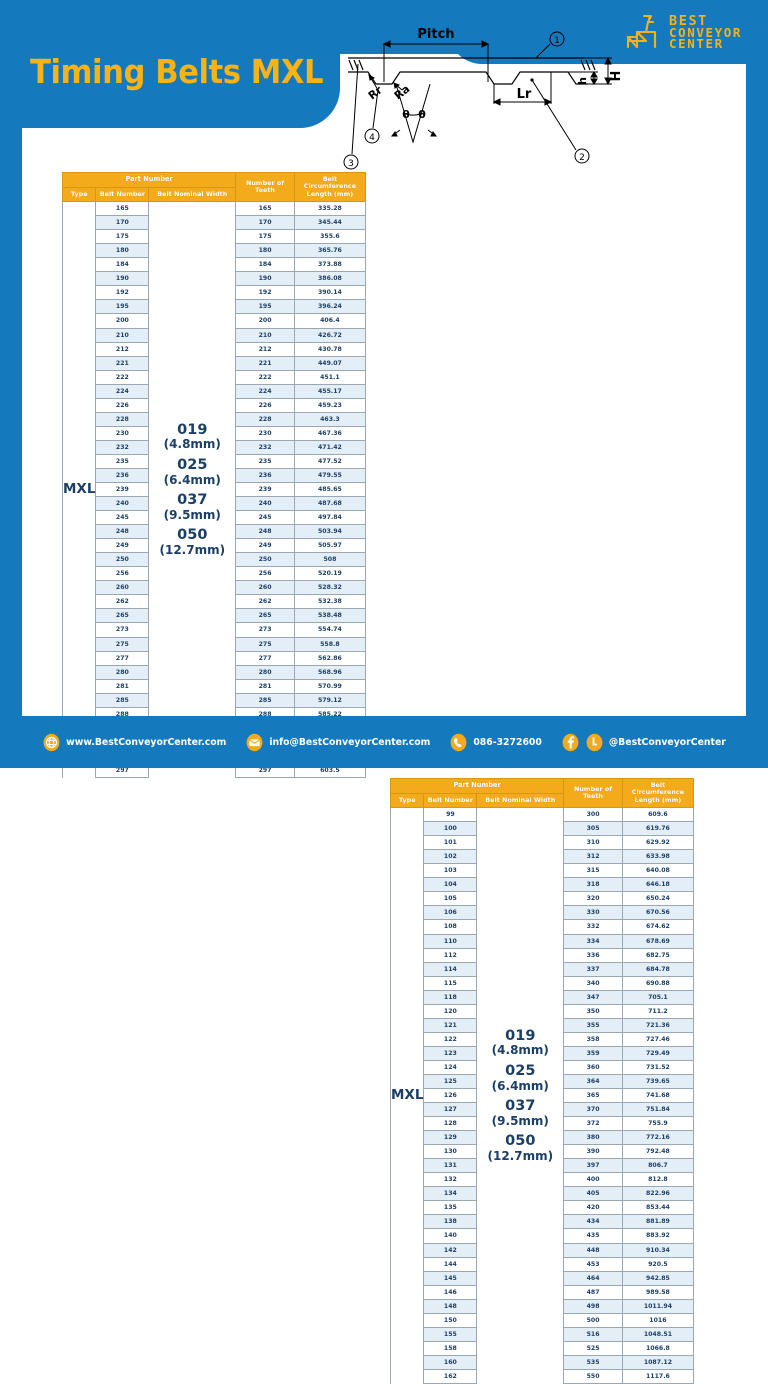  What do you see at coordinates (593, 1348) in the screenshot?
I see `cell-number-of-teeth: 525` at bounding box center [593, 1348].